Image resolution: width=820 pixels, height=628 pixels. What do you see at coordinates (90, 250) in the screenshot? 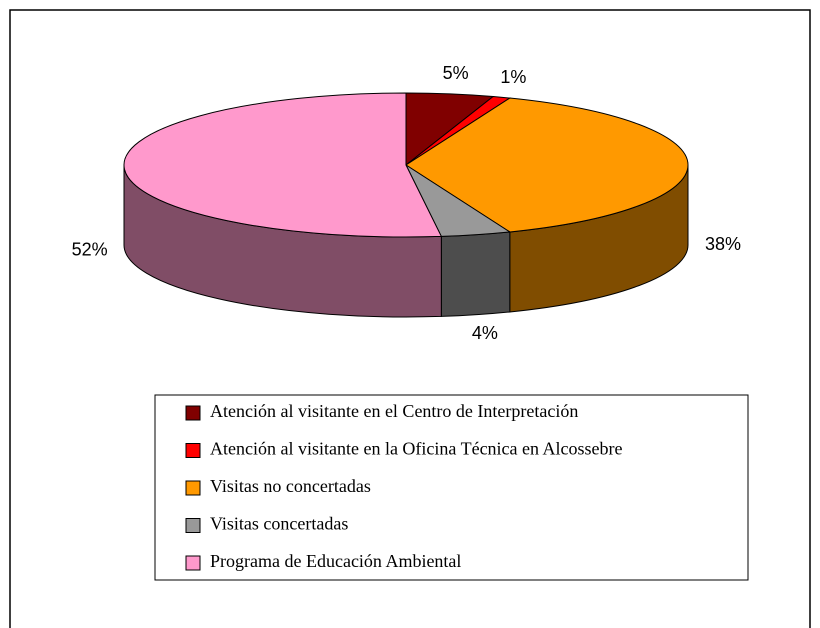
I see `data-label: 52%` at bounding box center [90, 250].